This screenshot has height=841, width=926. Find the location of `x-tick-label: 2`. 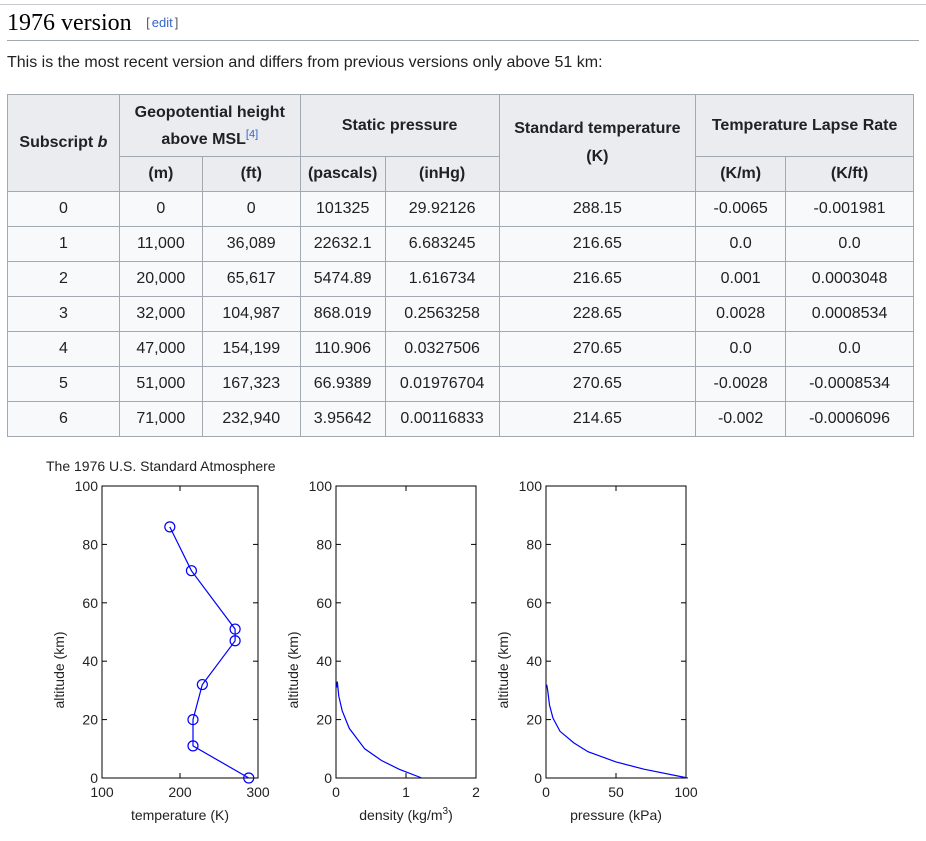

x-tick-label: 2 is located at coordinates (476, 792).